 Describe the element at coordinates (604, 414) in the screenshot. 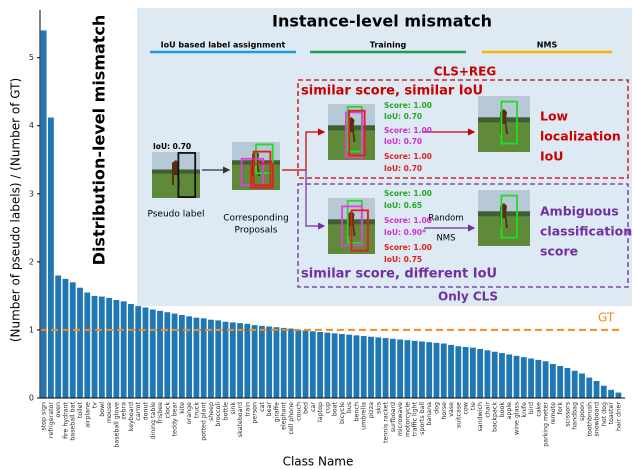

I see `x-tick-label: hot dog` at that location.